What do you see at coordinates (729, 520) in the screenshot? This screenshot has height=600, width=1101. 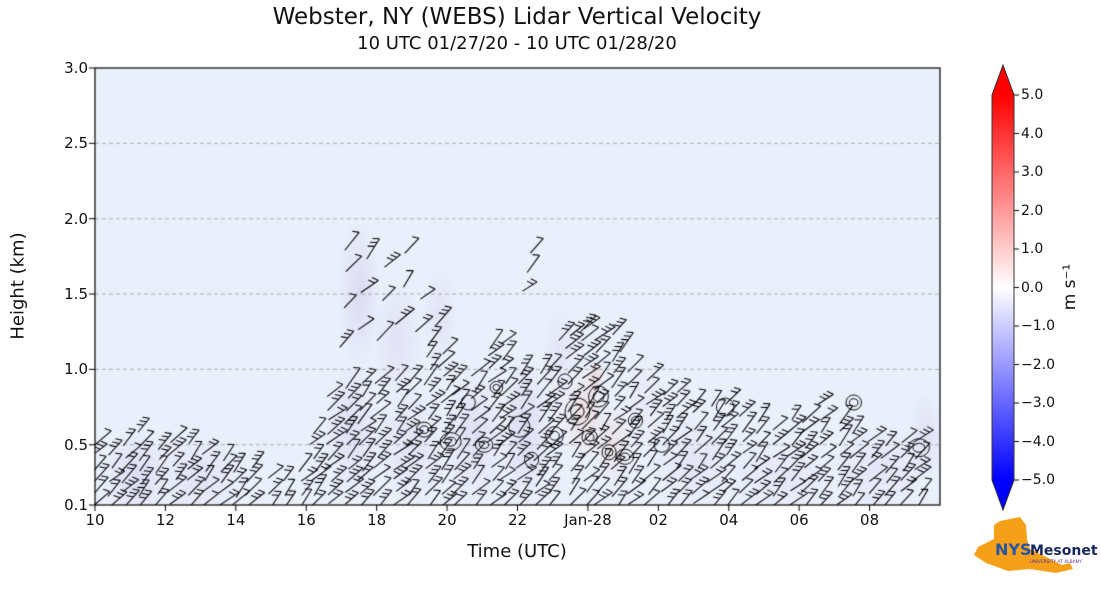 I see `x-tick-label: 04` at bounding box center [729, 520].